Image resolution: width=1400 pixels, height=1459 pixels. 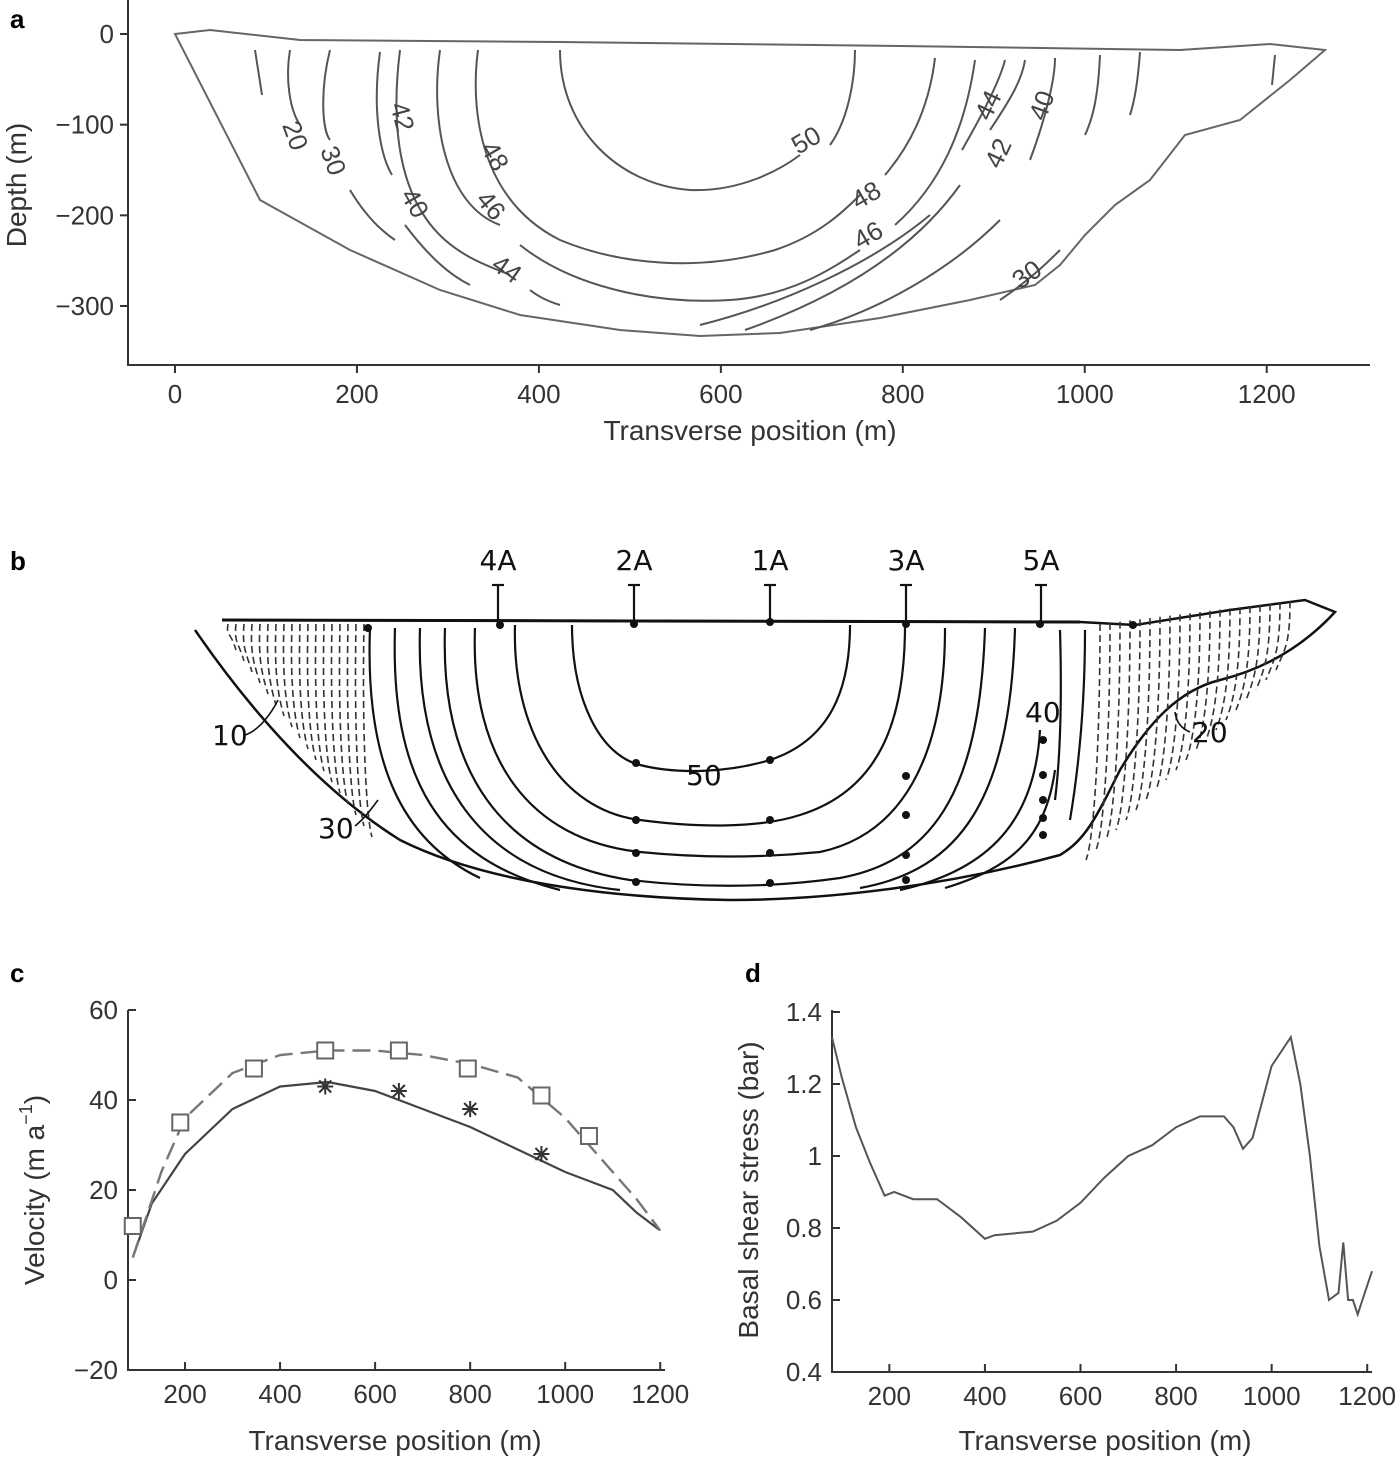 I want to click on contour-42c, so click(x=1007, y=95).